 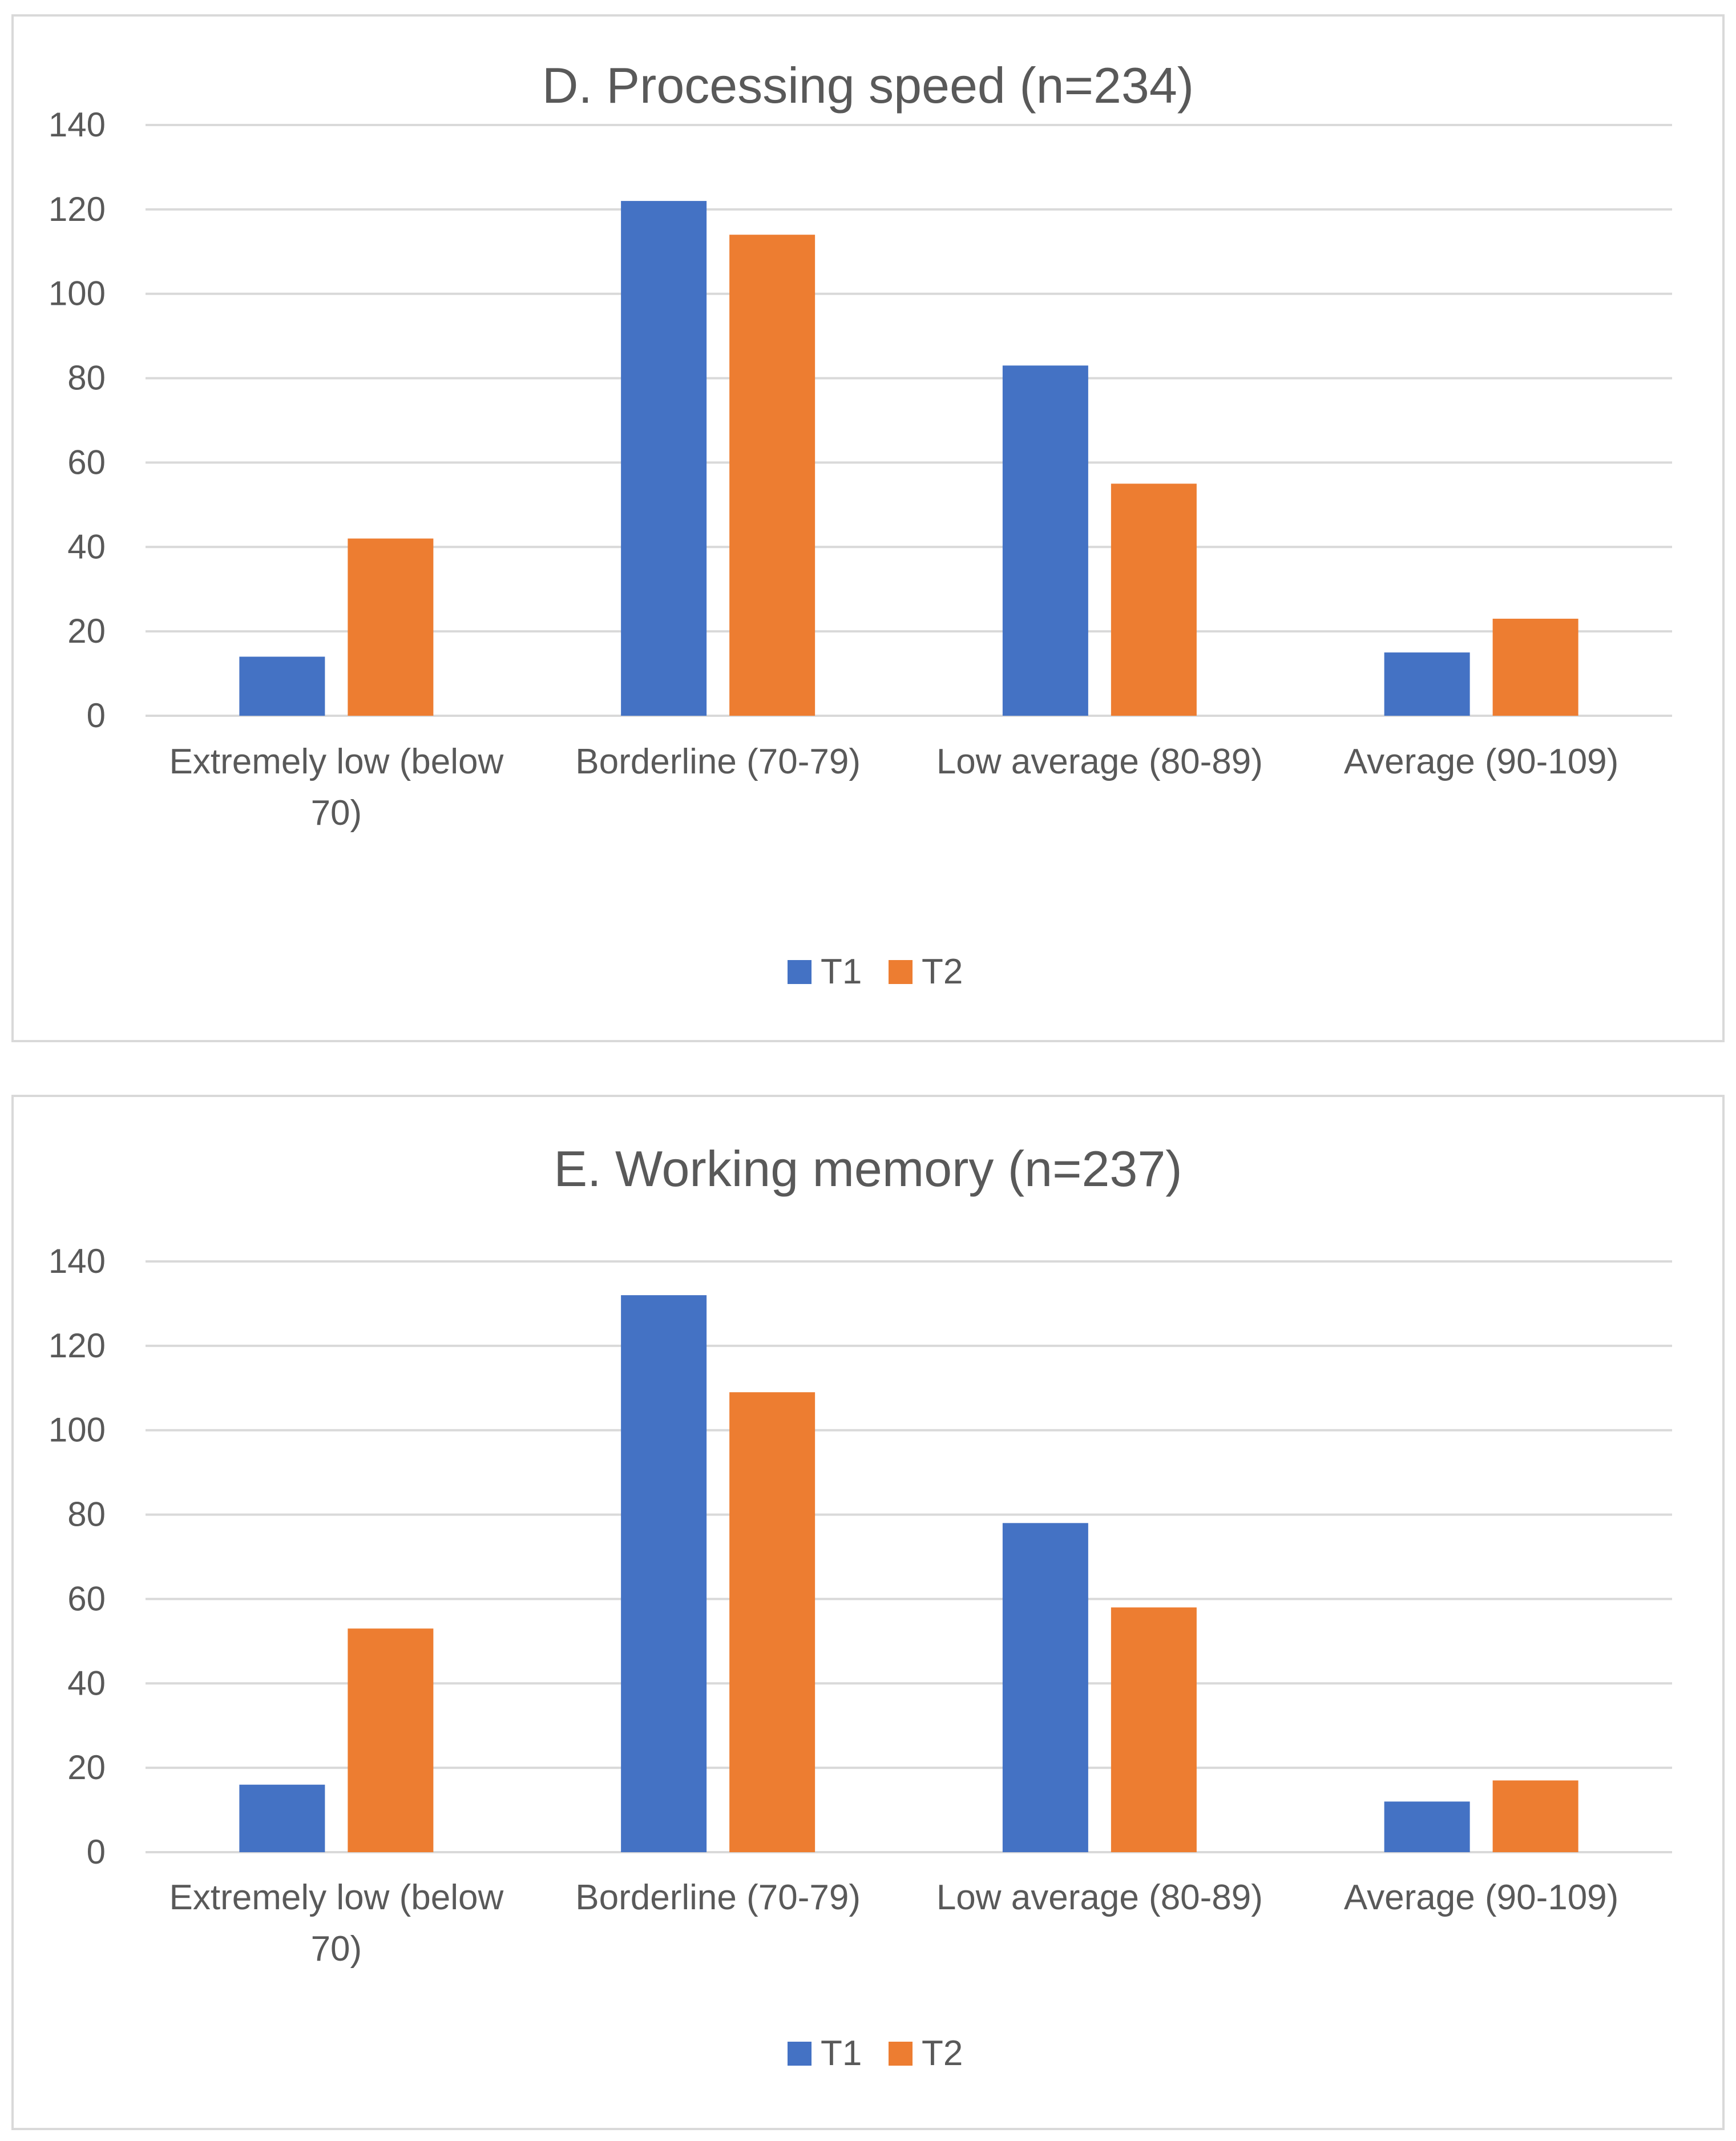 What do you see at coordinates (868, 1168) in the screenshot?
I see `chart-title: E. Working memory (n=237)` at bounding box center [868, 1168].